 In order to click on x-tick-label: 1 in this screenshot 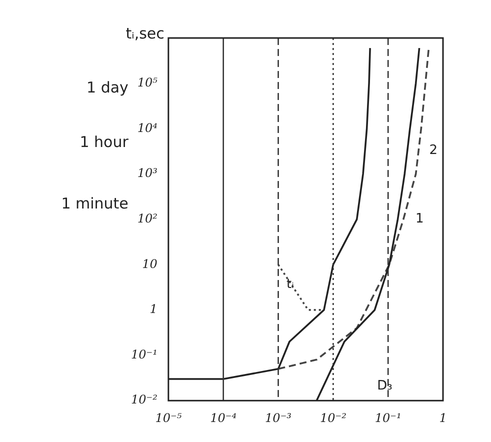, I will do `click(443, 417)`.